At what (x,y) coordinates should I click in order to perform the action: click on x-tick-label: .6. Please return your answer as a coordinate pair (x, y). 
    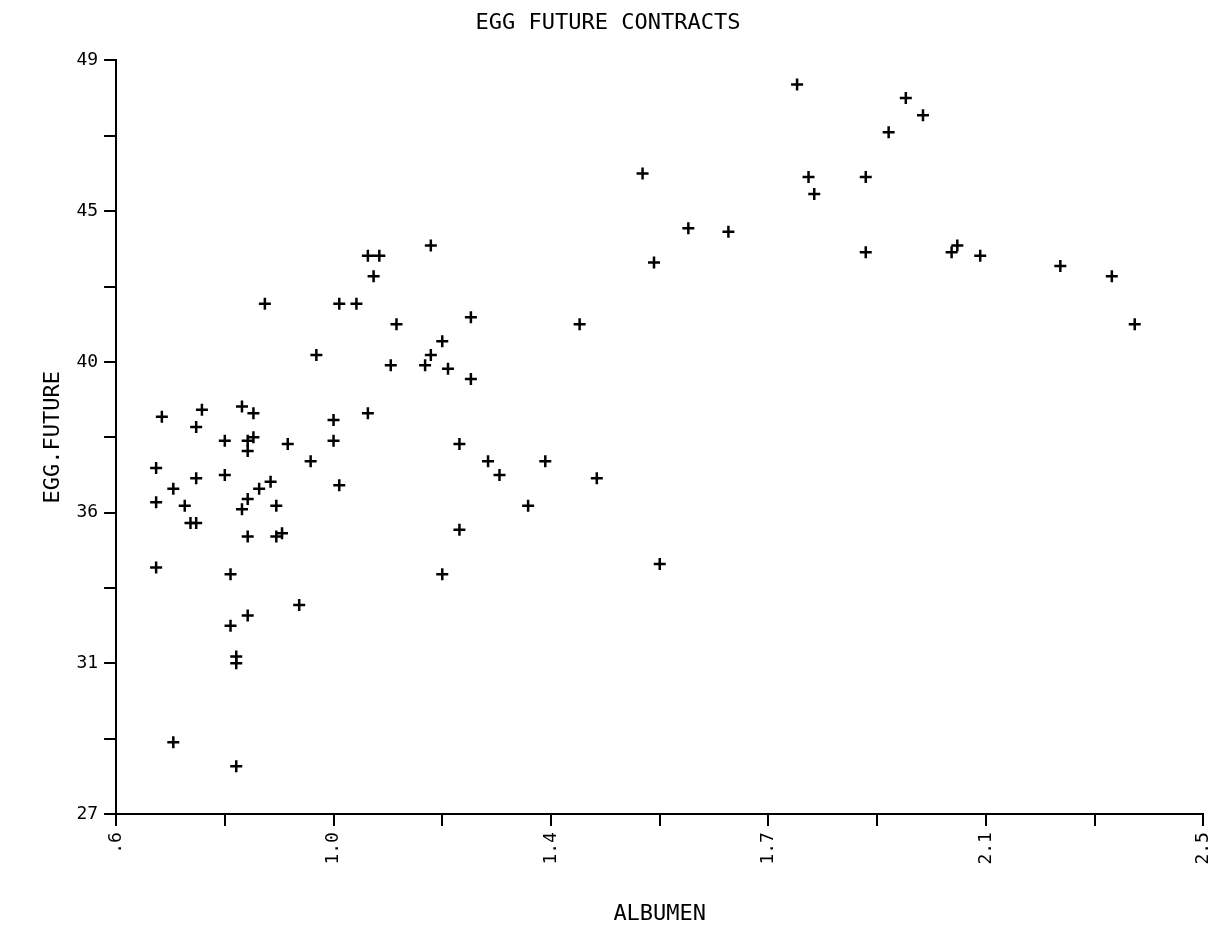
    Looking at the image, I should click on (114, 843).